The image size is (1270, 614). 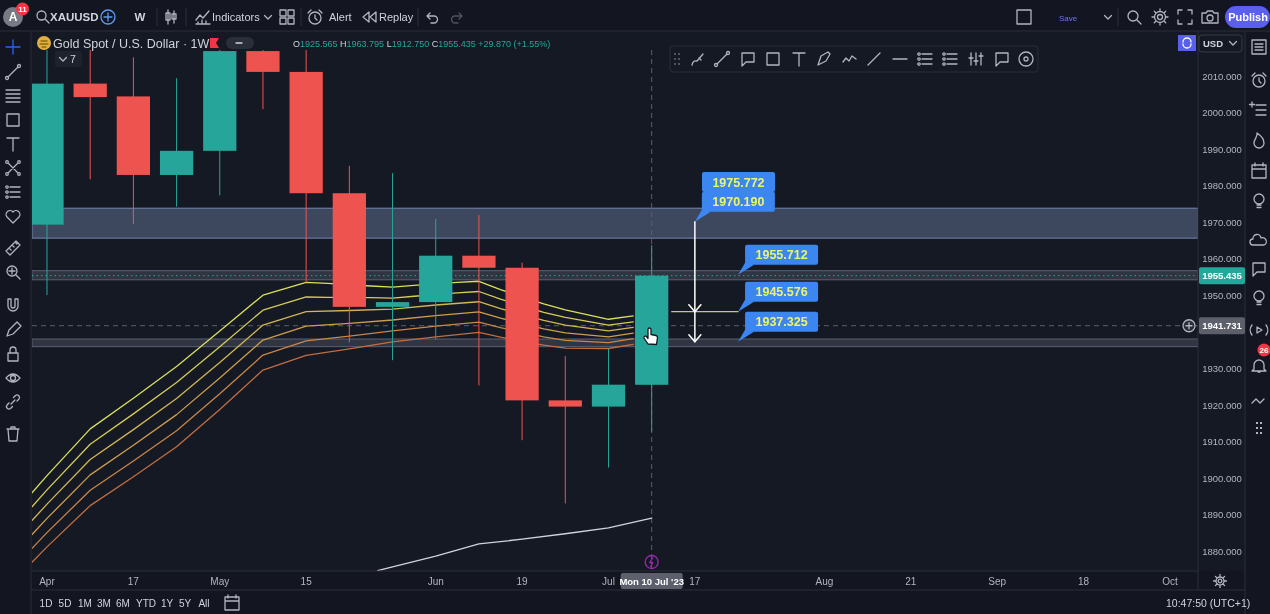 What do you see at coordinates (1222, 369) in the screenshot?
I see `y-tick-label: 1930.000` at bounding box center [1222, 369].